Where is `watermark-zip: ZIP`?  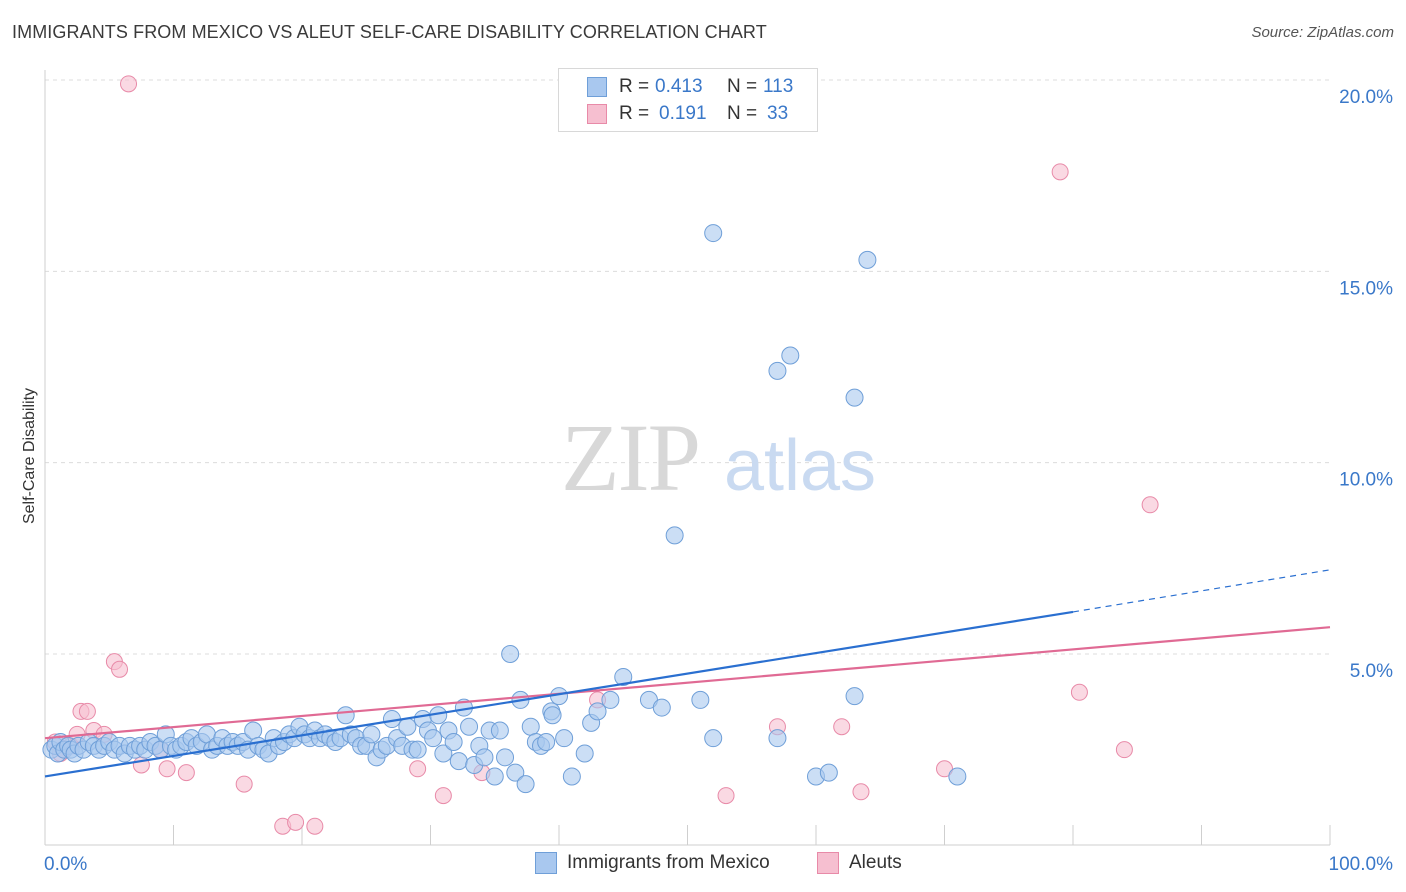
watermark-zip: ZIP is located at coordinates (630, 457).